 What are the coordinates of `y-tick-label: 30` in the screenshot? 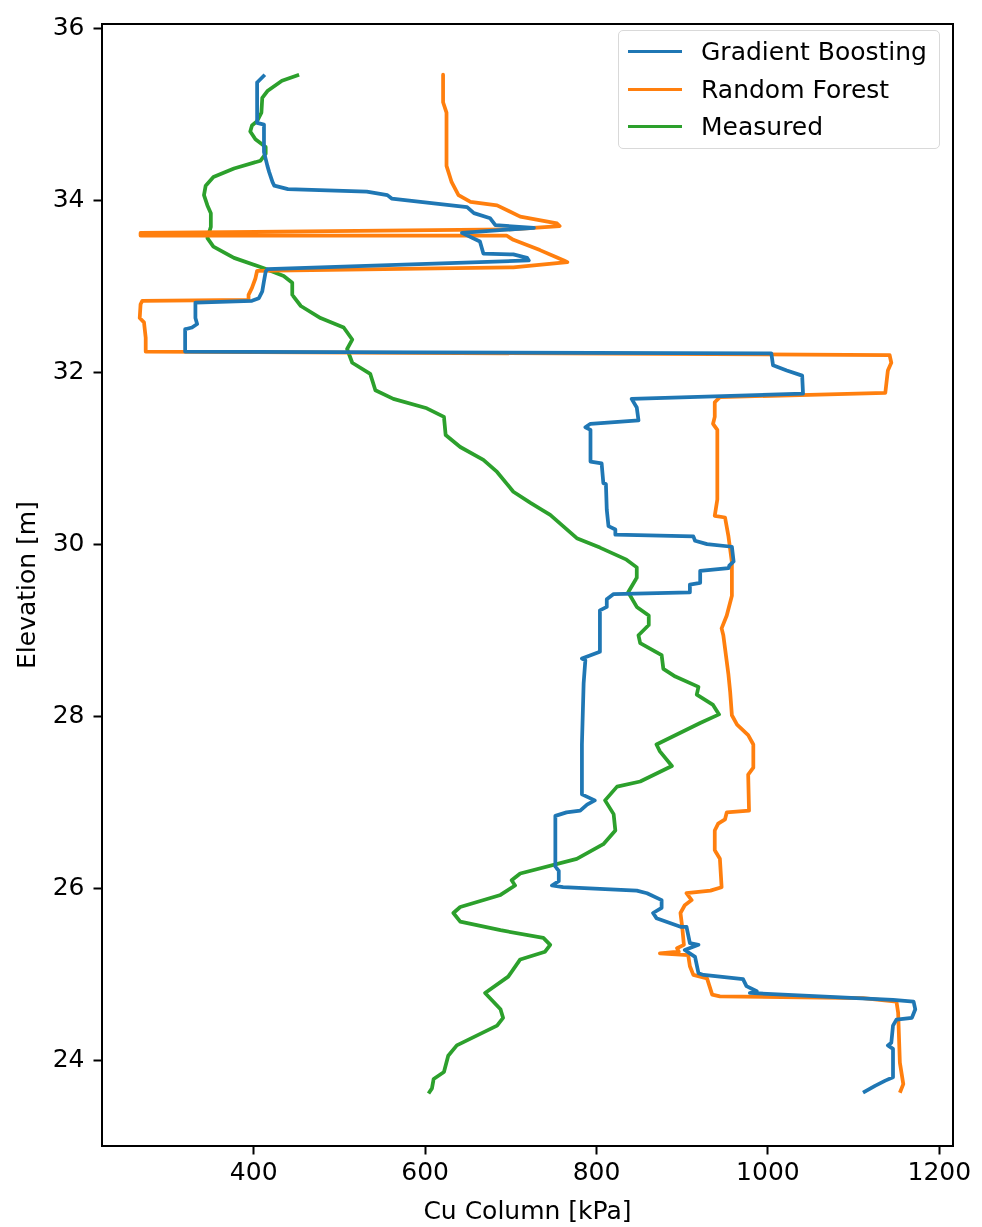 It's located at (68, 542).